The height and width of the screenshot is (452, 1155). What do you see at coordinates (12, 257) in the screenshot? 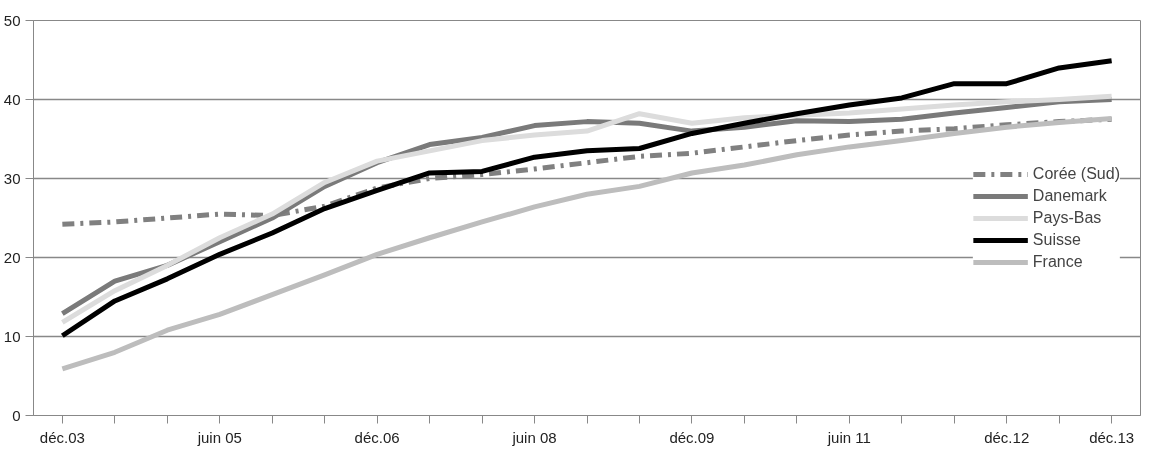
I see `y-tick-label: 20` at bounding box center [12, 257].